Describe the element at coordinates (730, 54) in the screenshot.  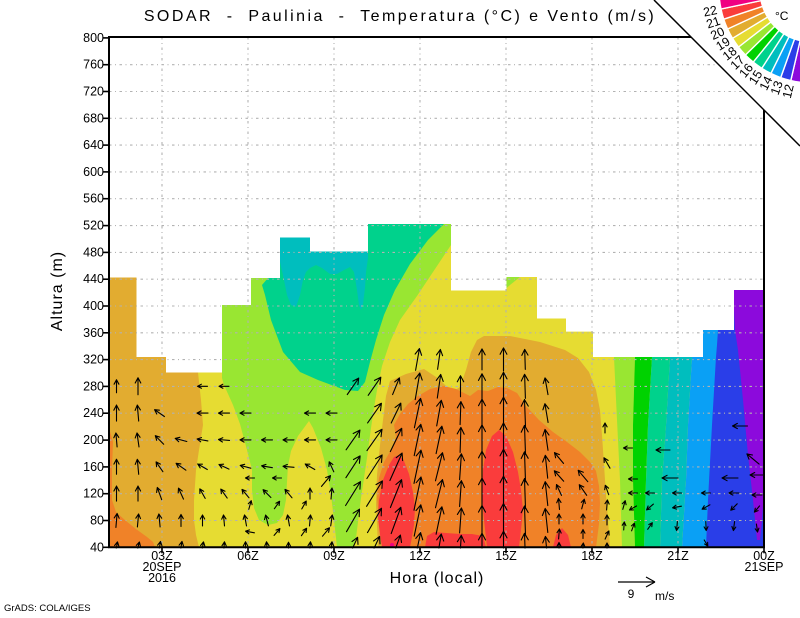
I see `svg-text: 18` at that location.